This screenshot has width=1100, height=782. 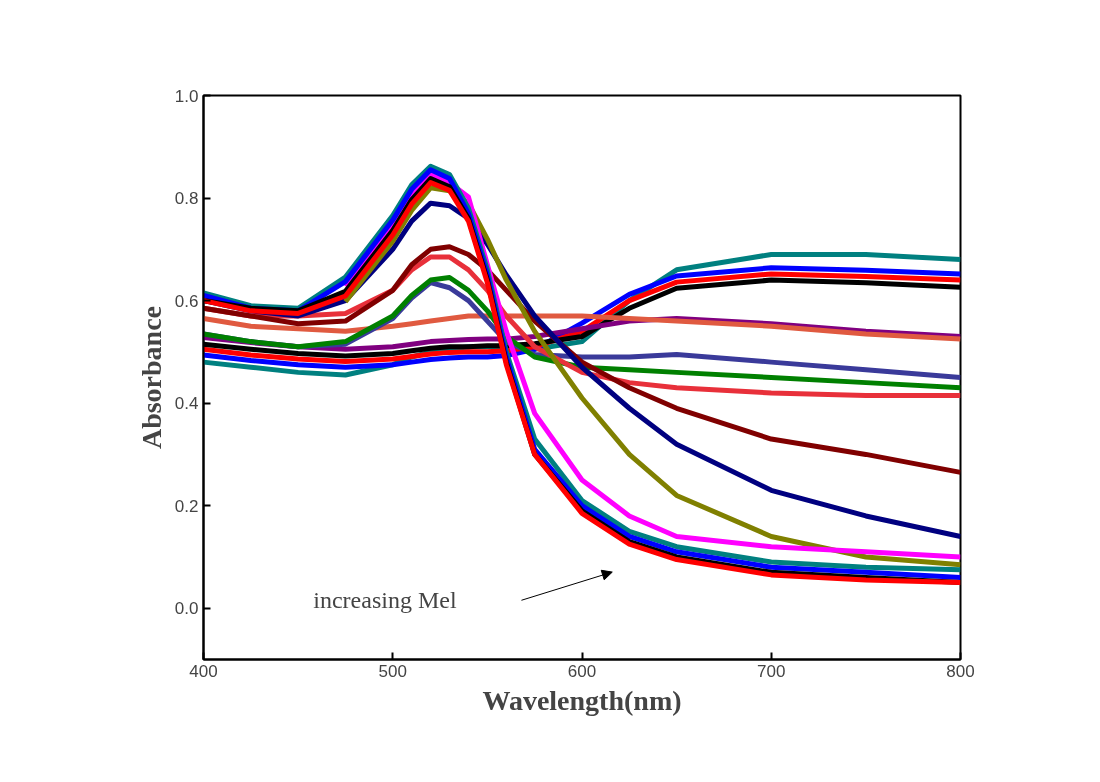 What do you see at coordinates (392, 671) in the screenshot?
I see `x-tick-label: 500` at bounding box center [392, 671].